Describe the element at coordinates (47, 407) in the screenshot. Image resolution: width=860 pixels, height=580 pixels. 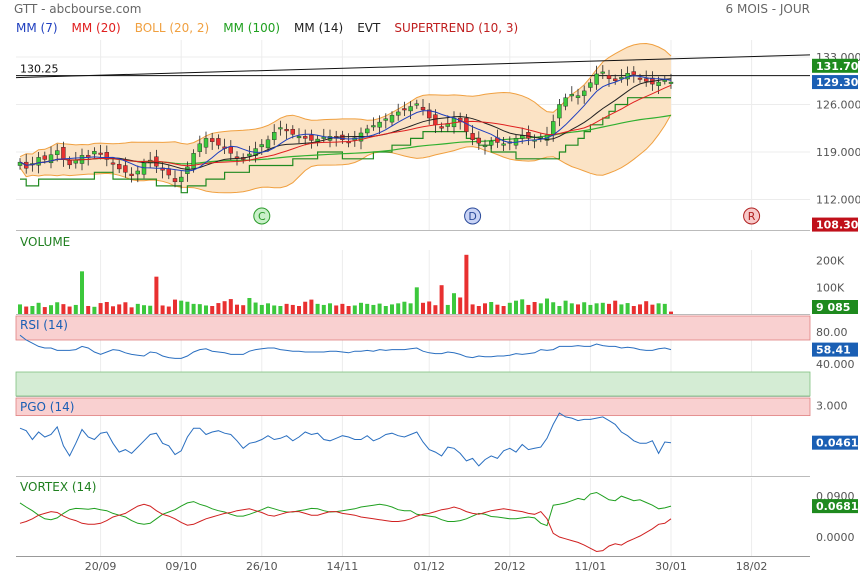
I see `panel-title: PGO (14)` at that location.